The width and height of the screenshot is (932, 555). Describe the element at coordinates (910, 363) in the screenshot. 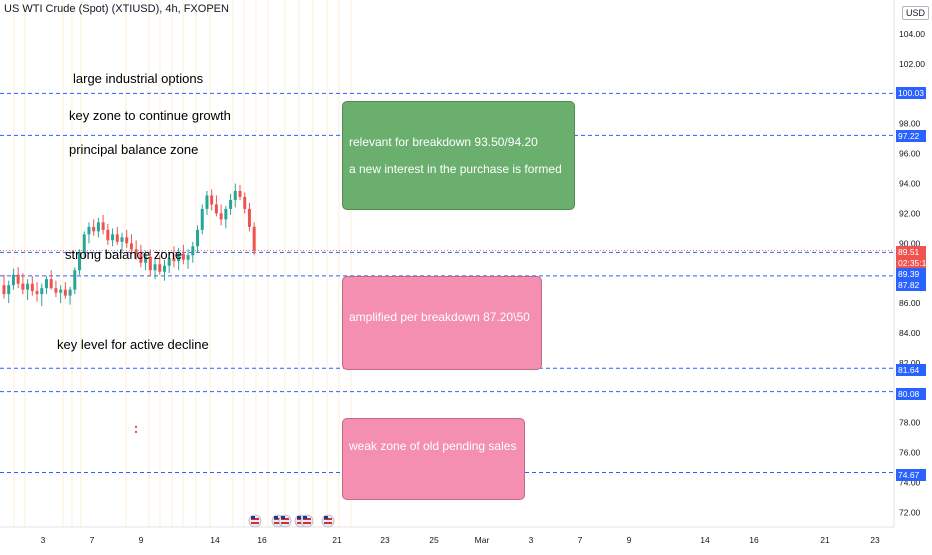

I see `y-tick-label: 82.00` at that location.